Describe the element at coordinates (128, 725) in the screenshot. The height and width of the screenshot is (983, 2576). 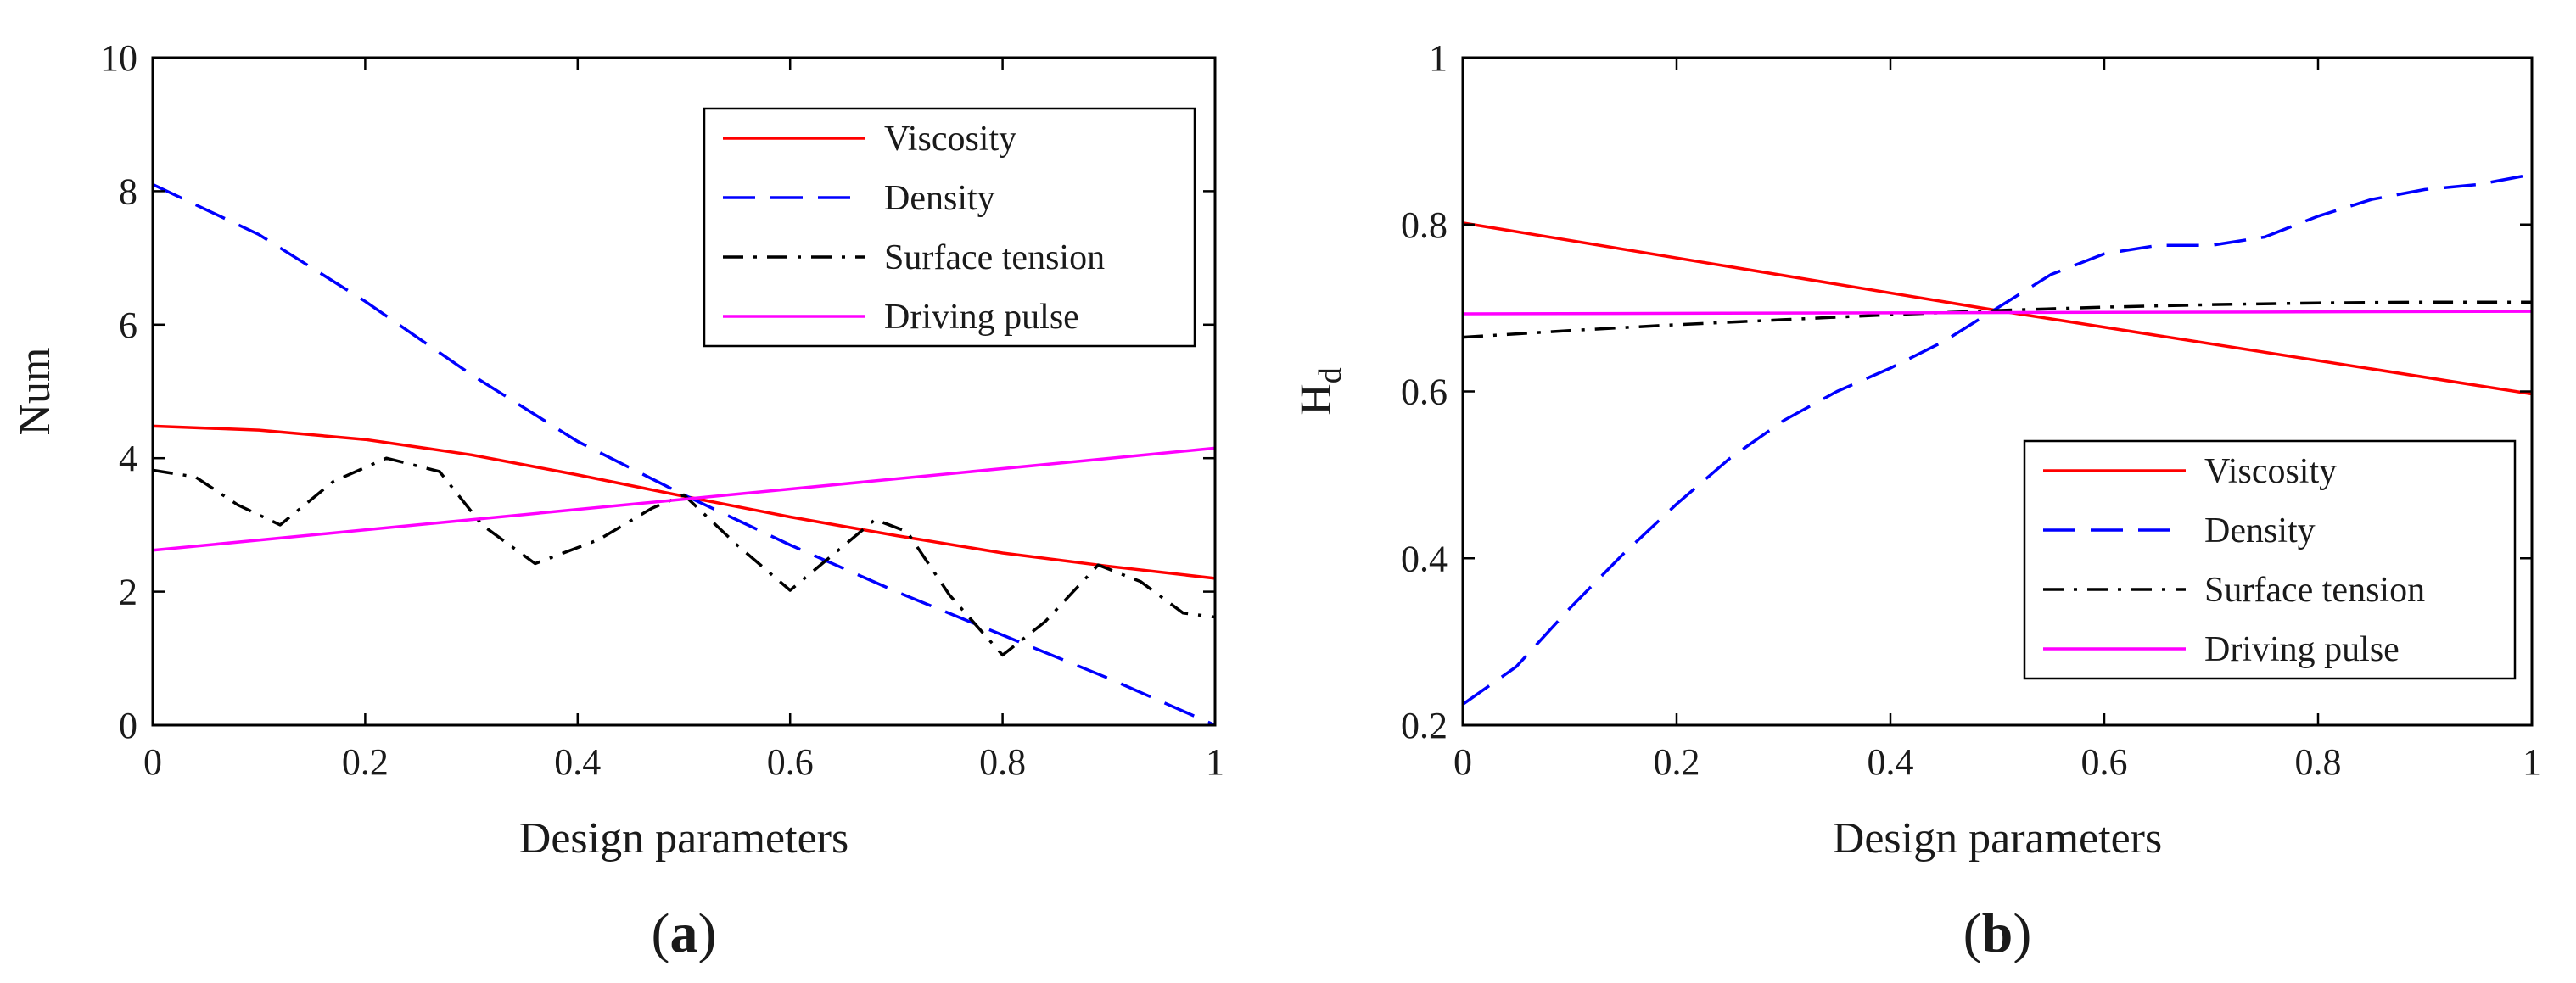
I see `y-tick-label: 0` at that location.